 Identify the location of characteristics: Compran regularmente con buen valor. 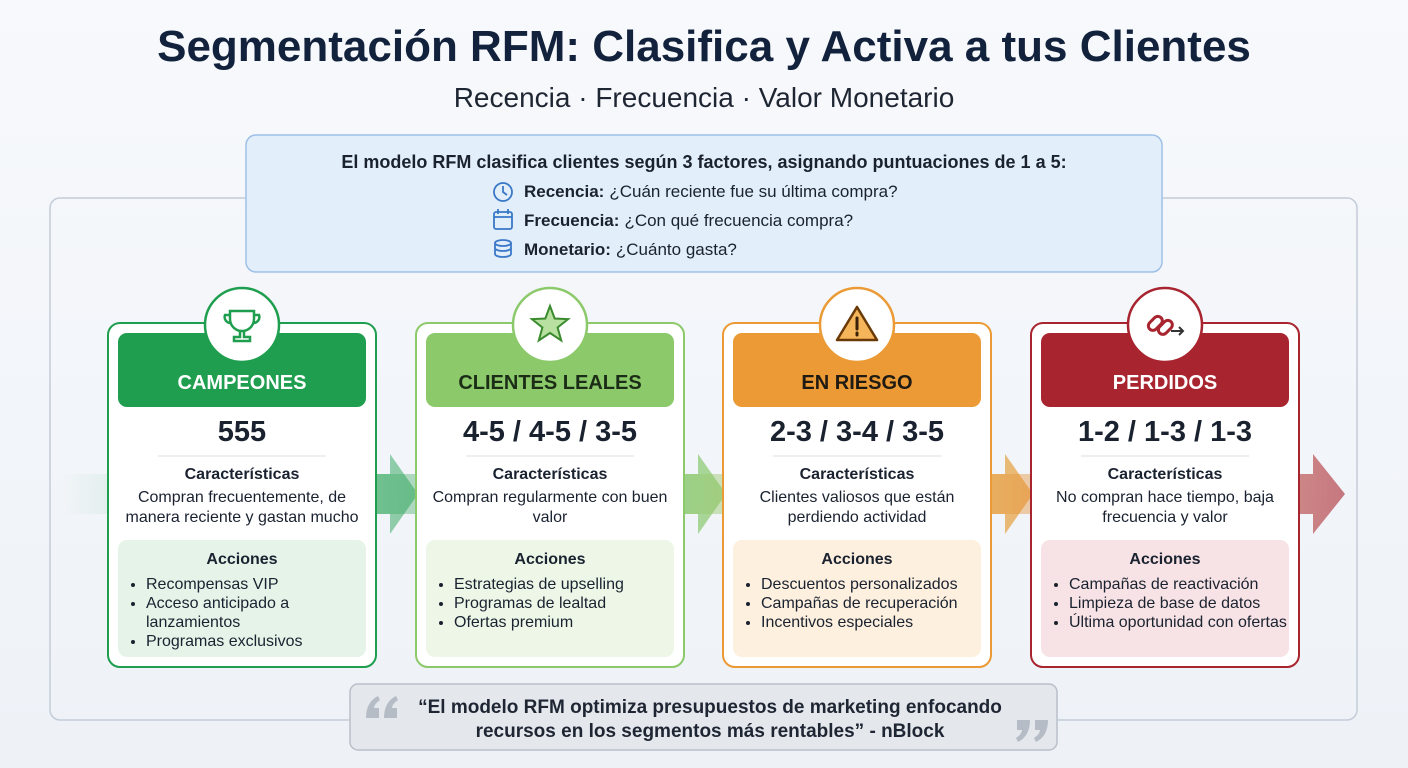
(550, 507).